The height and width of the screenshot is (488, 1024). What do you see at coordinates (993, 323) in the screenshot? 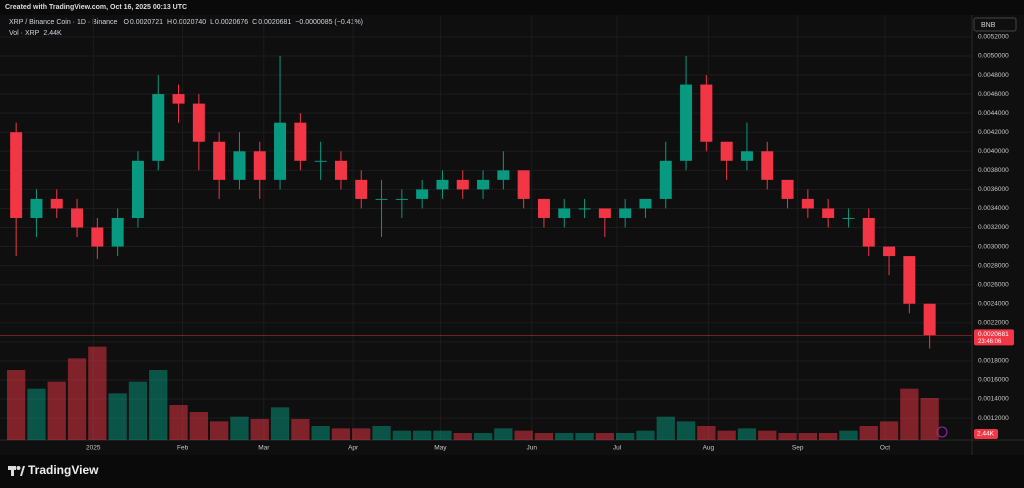
I see `y-tick-label: 0.0022000` at bounding box center [993, 323].